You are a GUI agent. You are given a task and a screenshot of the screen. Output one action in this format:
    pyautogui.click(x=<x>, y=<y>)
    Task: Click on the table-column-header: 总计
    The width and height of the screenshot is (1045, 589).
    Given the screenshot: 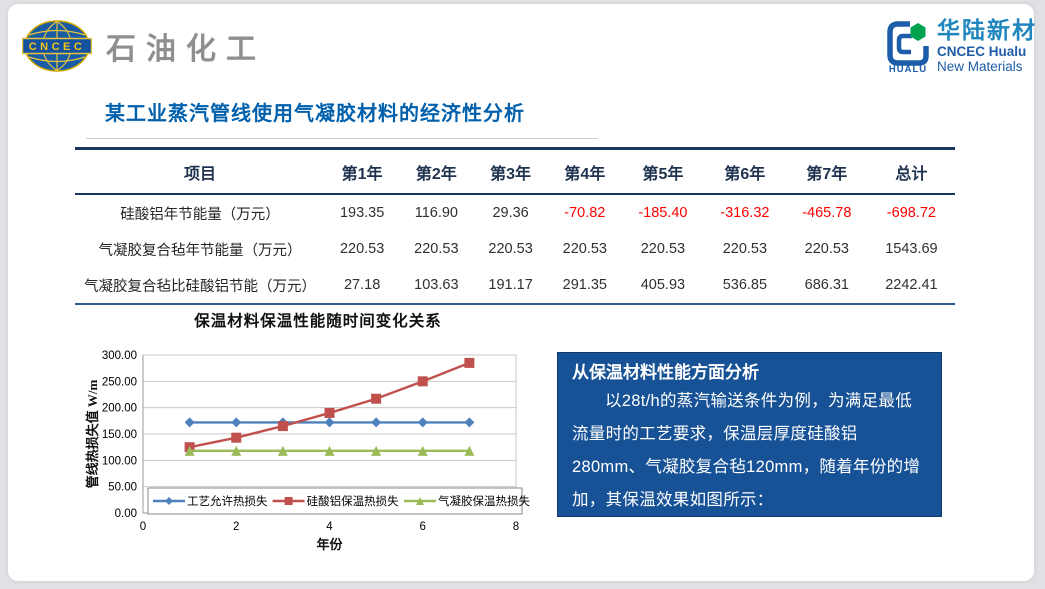 What is the action you would take?
    pyautogui.click(x=911, y=171)
    